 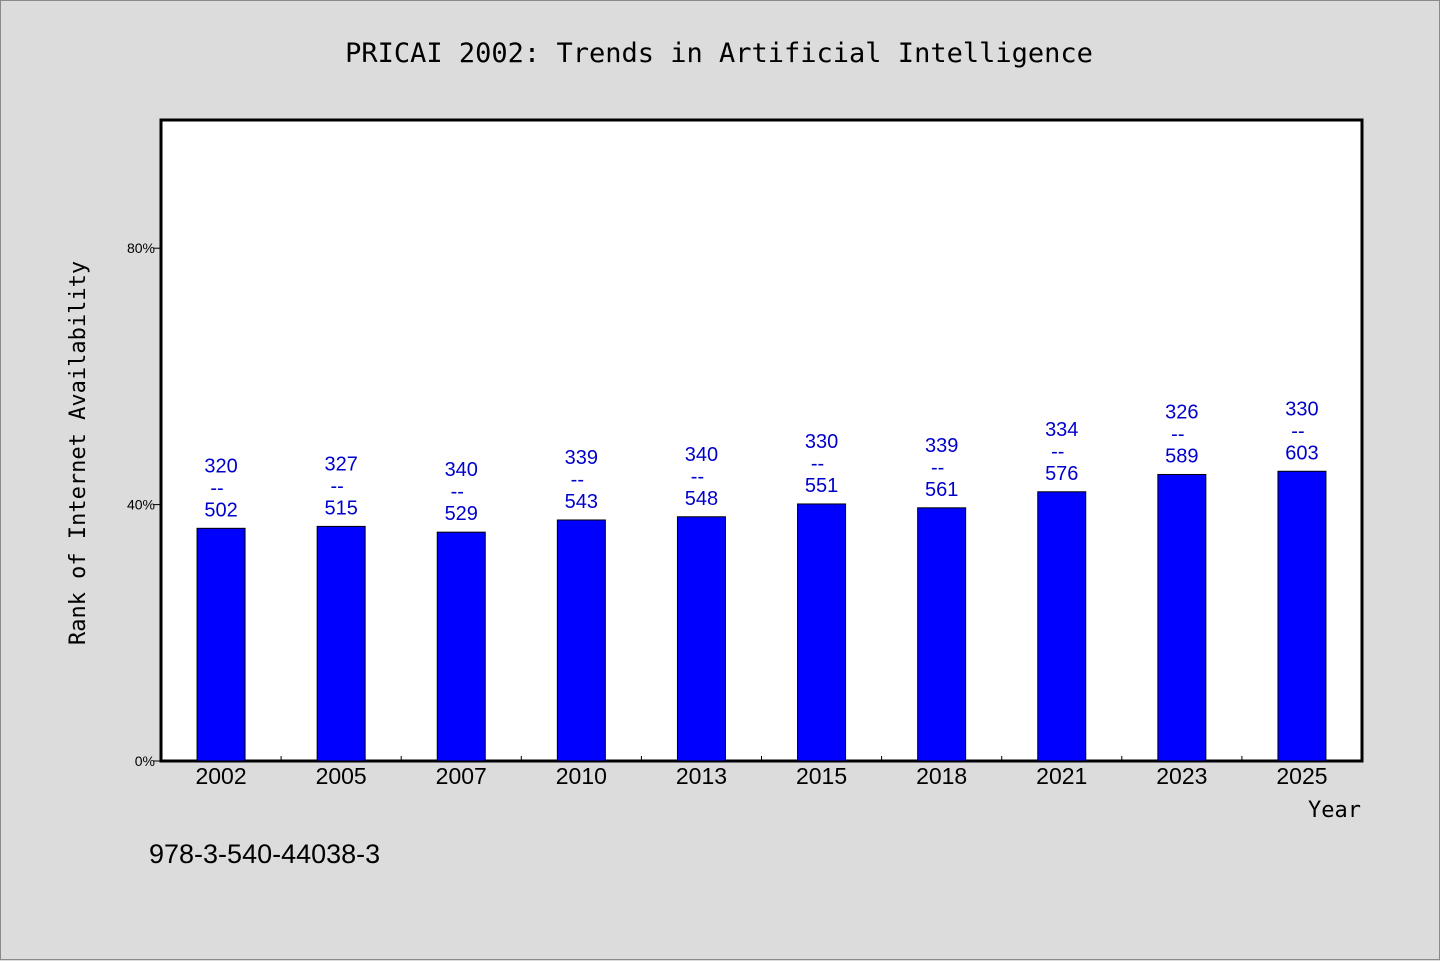 I want to click on x-tick-label: 2021, so click(x=1061, y=776).